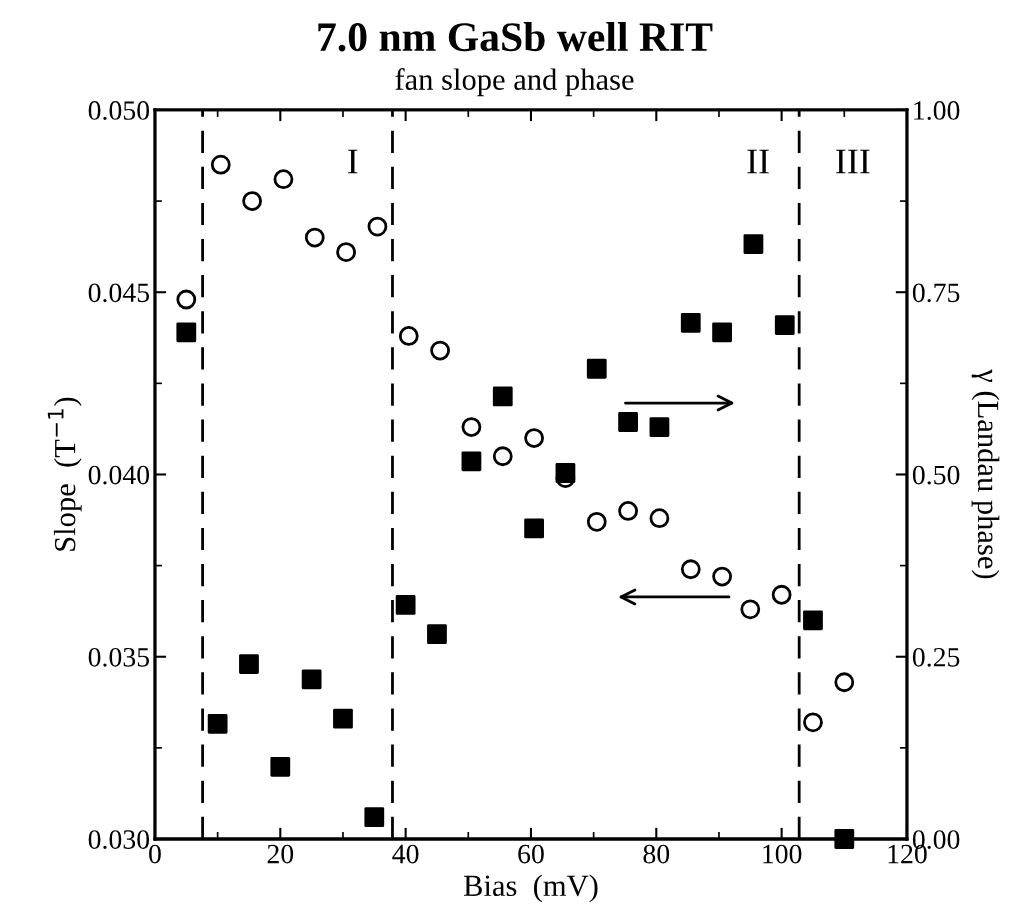  Describe the element at coordinates (936, 475) in the screenshot. I see `y2-tick-label: 0.50` at that location.